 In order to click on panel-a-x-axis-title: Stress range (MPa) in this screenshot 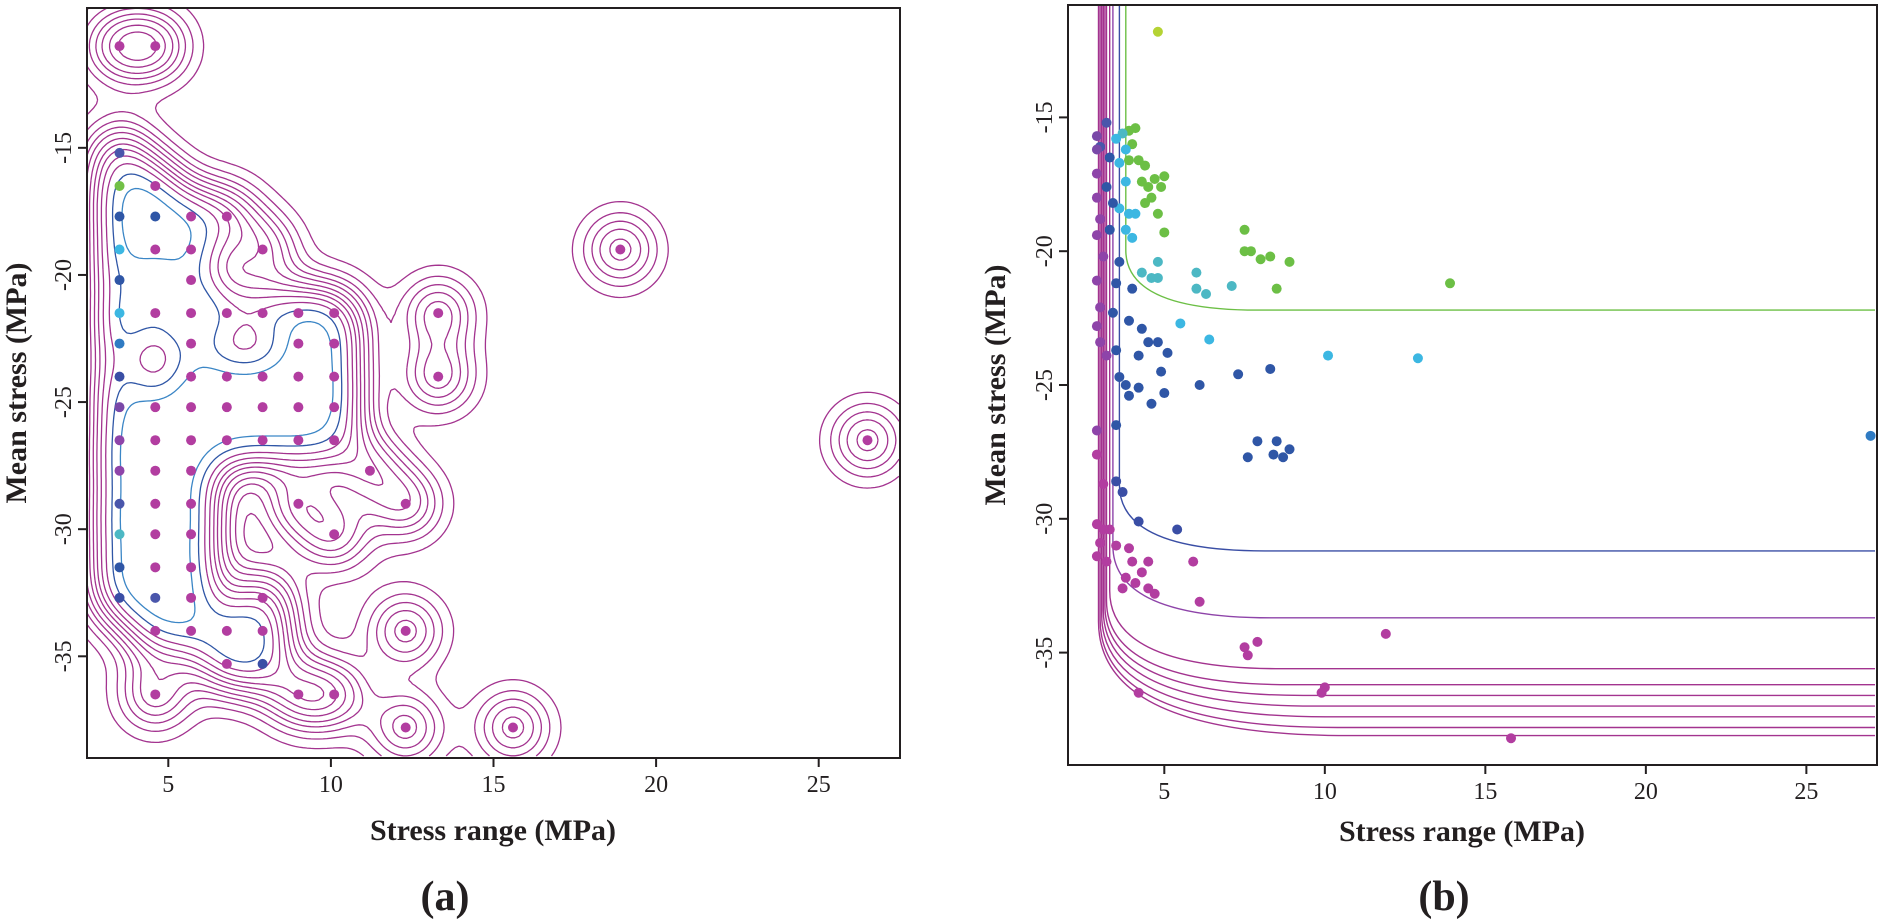, I will do `click(493, 830)`.